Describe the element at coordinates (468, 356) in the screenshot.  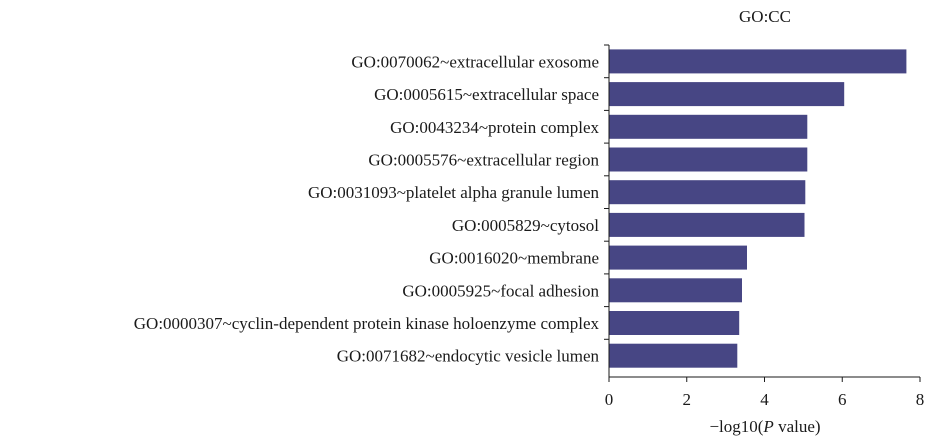
I see `category-label: GO:0071682~endocytic vesicle lumen` at that location.